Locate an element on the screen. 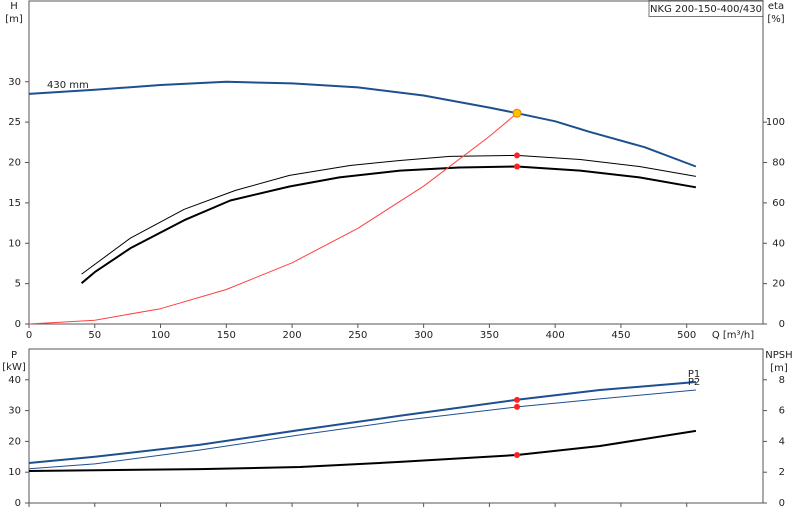  x-tick-label: 350 is located at coordinates (489, 335).